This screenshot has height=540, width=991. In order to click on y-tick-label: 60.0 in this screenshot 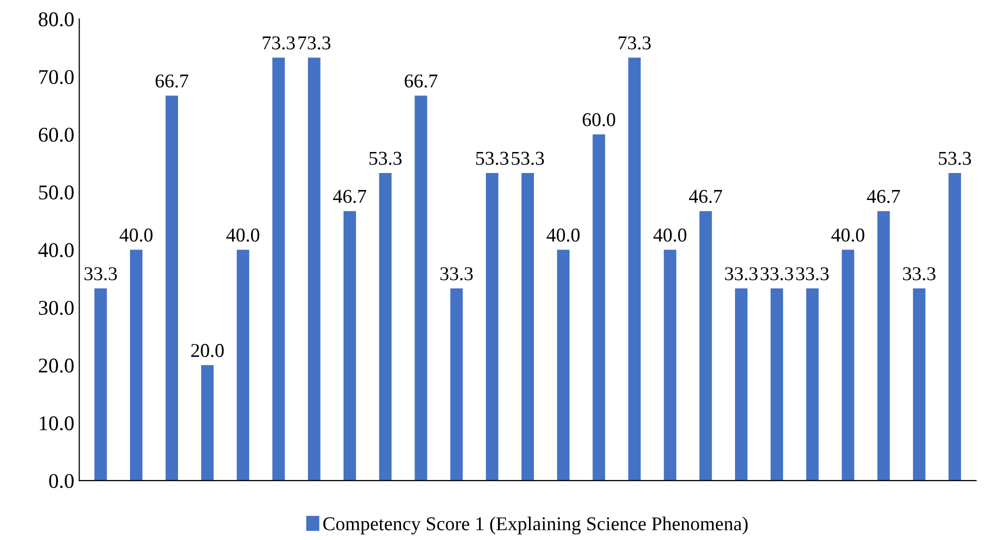, I will do `click(56, 135)`.